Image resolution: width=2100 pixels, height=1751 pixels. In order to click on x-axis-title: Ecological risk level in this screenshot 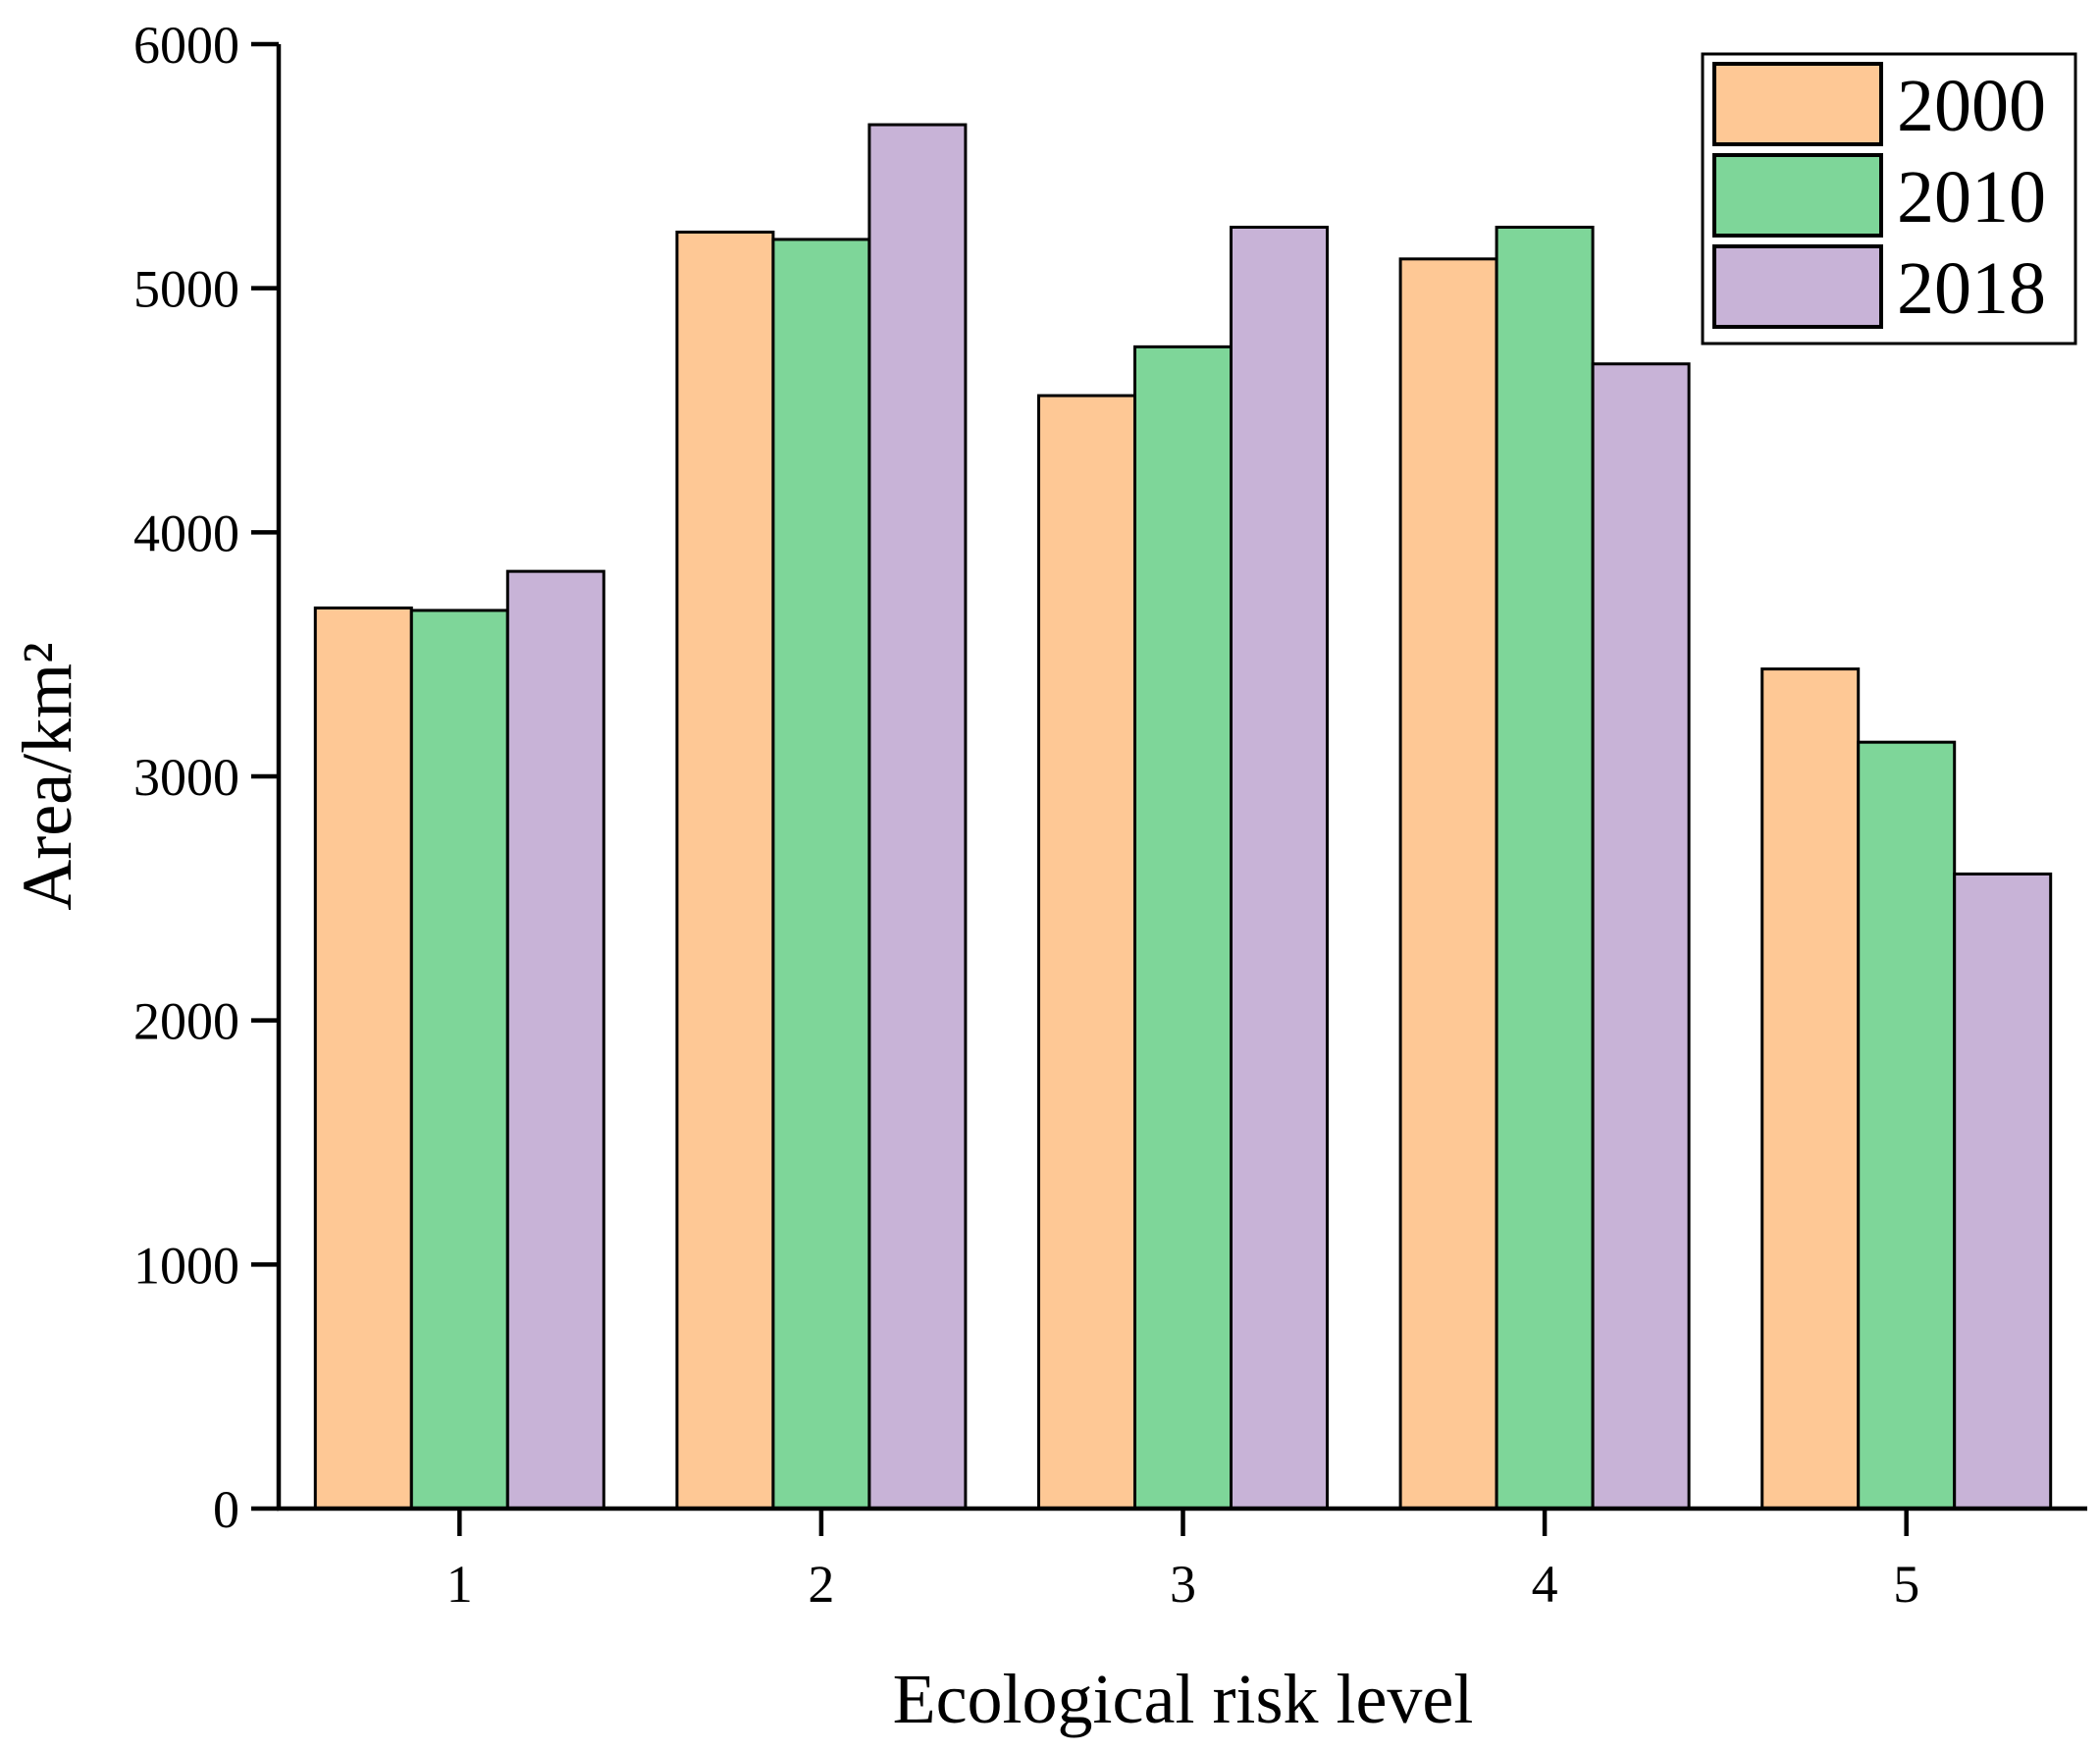, I will do `click(1183, 1699)`.